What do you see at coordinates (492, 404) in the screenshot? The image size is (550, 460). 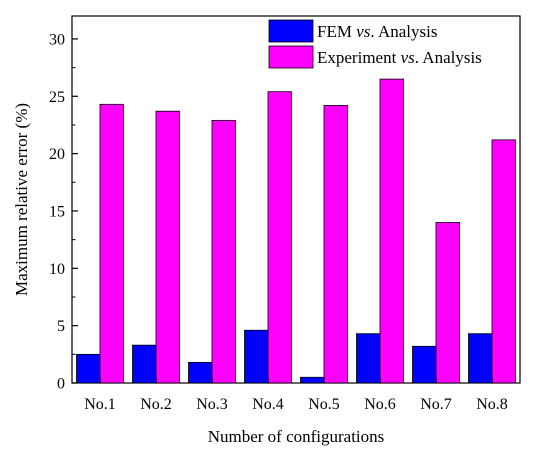 I see `x-tick-label: No.8` at bounding box center [492, 404].